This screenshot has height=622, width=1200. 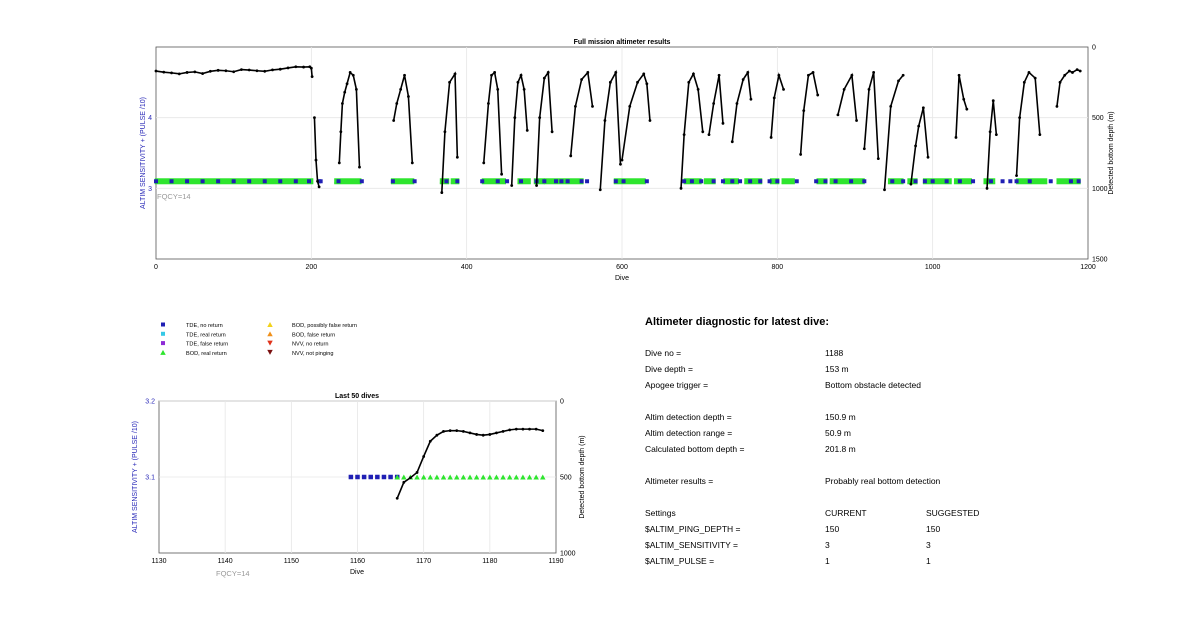 I want to click on x-tick-label: 1190, so click(x=555, y=561).